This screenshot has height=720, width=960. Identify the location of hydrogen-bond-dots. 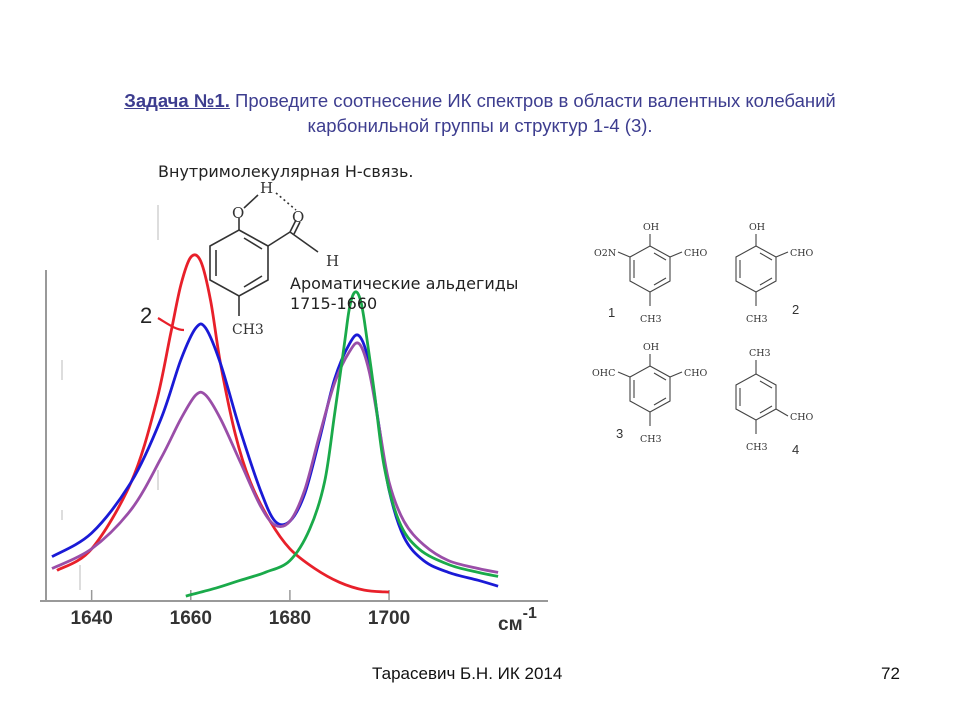
(286, 201).